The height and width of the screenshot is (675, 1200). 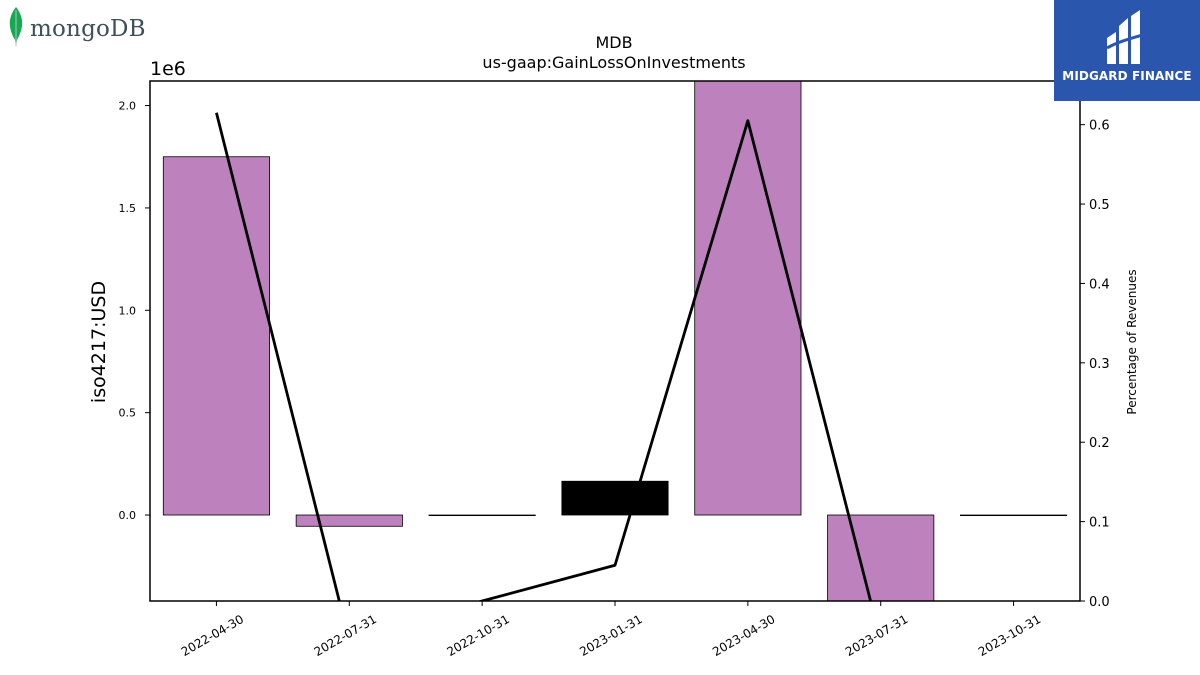 What do you see at coordinates (88, 29) in the screenshot?
I see `mongodb-logo-text: mongoDB` at bounding box center [88, 29].